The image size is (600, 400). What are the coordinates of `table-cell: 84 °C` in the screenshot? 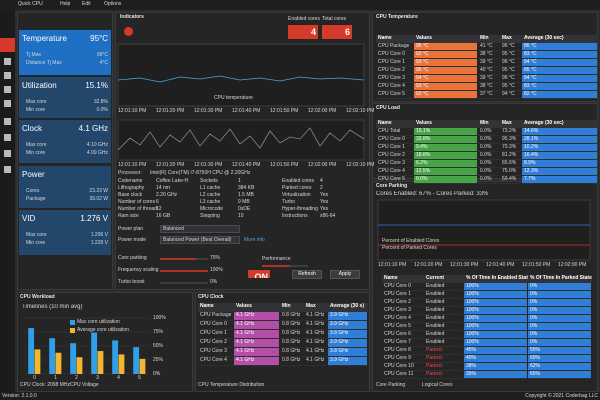 It's located at (559, 63).